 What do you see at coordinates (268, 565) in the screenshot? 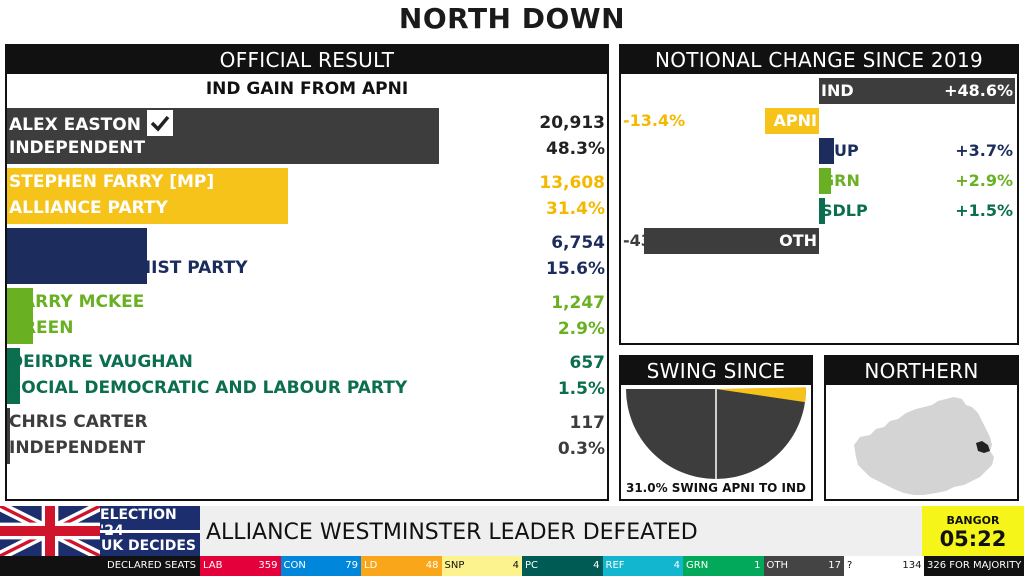
I see `seat-party-count: 359` at bounding box center [268, 565].